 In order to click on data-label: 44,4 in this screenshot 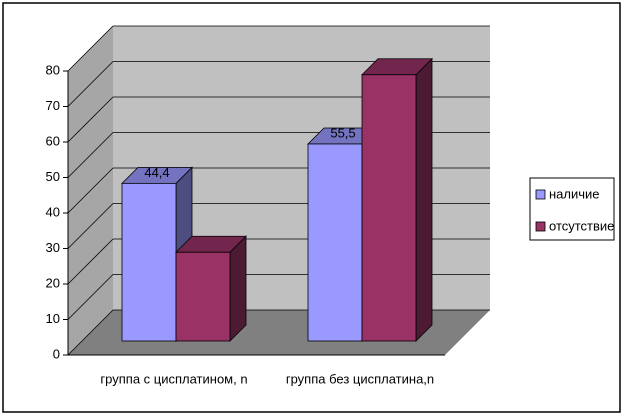, I will do `click(156, 172)`.